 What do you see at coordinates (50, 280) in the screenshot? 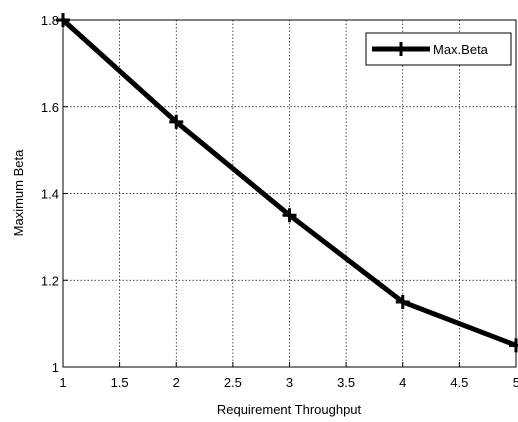
I see `y-tick-label: 1.2` at bounding box center [50, 280].